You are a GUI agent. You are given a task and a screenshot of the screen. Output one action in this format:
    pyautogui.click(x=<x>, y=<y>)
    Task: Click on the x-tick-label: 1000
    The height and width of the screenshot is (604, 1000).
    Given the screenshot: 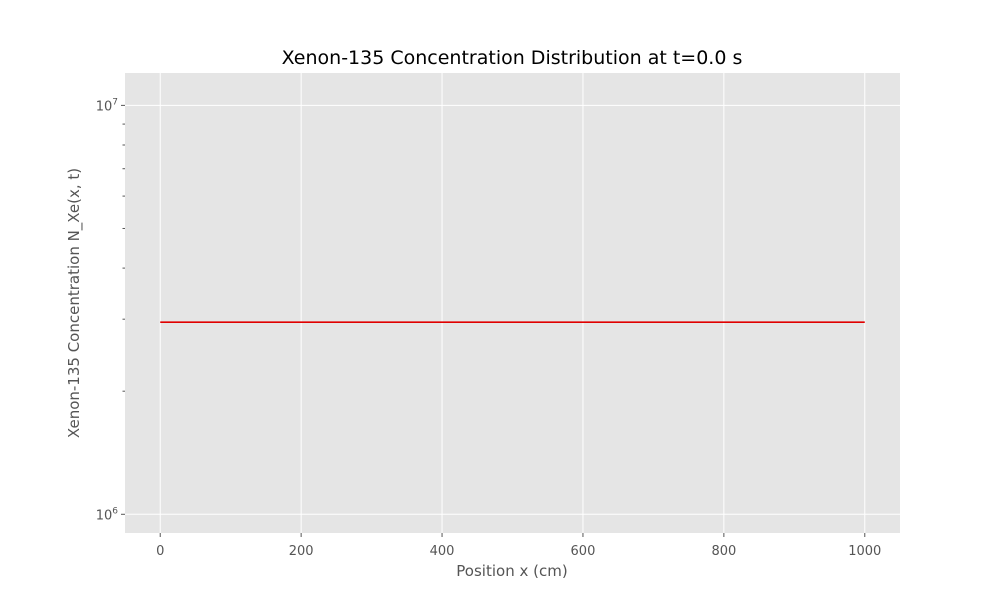 What is the action you would take?
    pyautogui.click(x=864, y=551)
    